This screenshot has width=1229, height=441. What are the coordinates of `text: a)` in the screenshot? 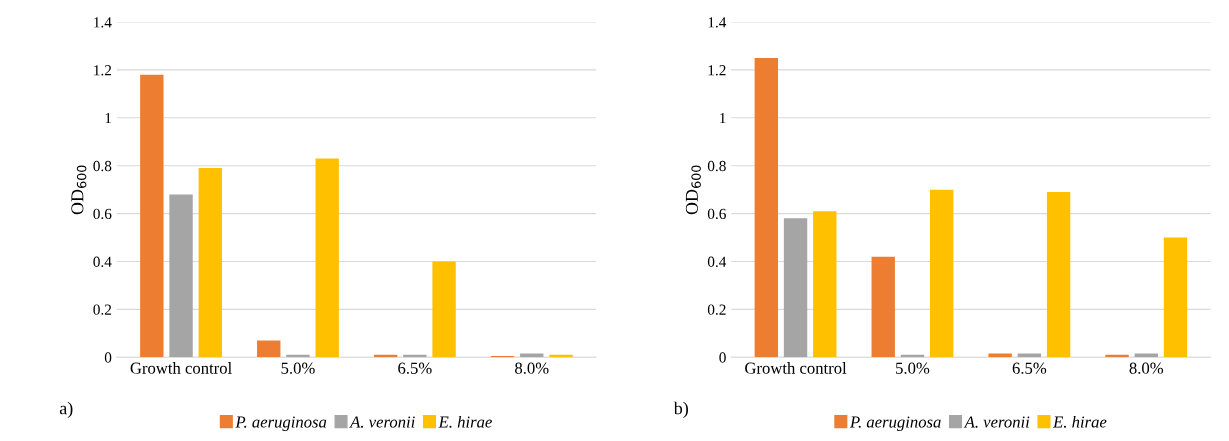 It's located at (66, 410).